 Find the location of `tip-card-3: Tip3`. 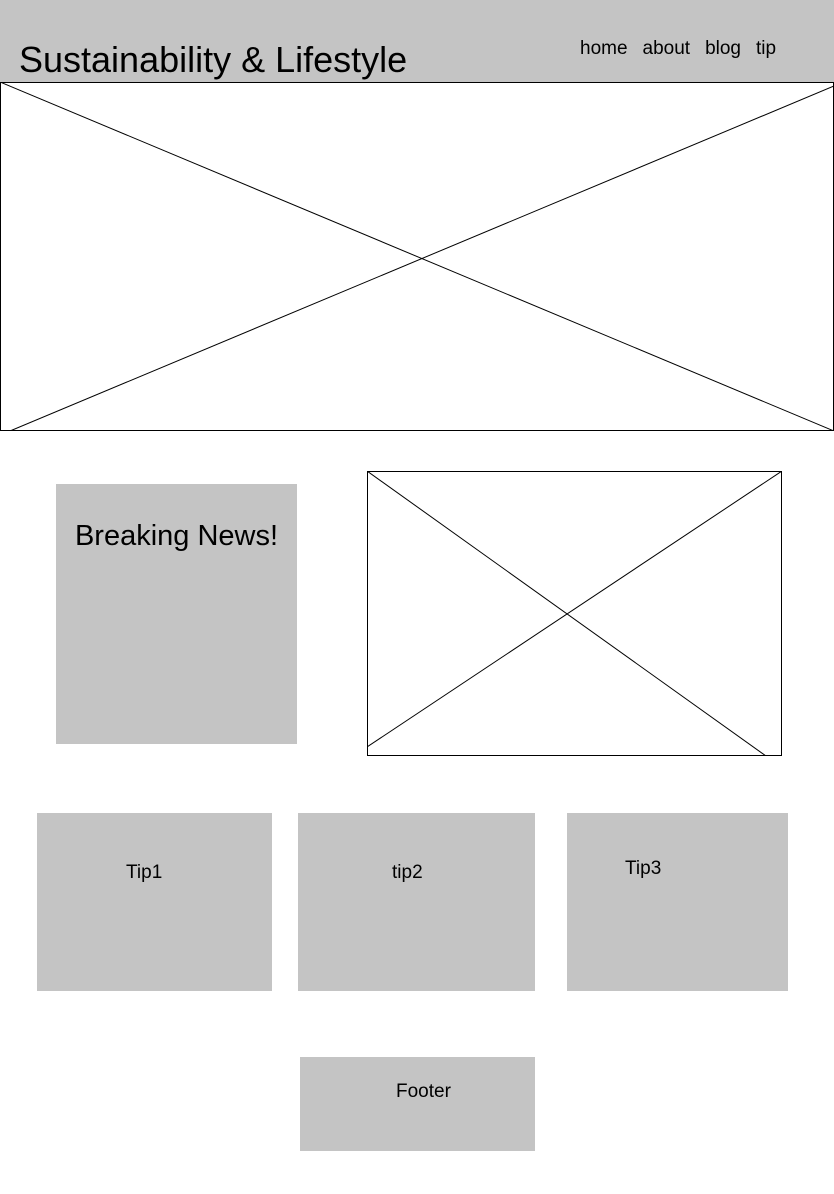

tip-card-3: Tip3 is located at coordinates (677, 902).